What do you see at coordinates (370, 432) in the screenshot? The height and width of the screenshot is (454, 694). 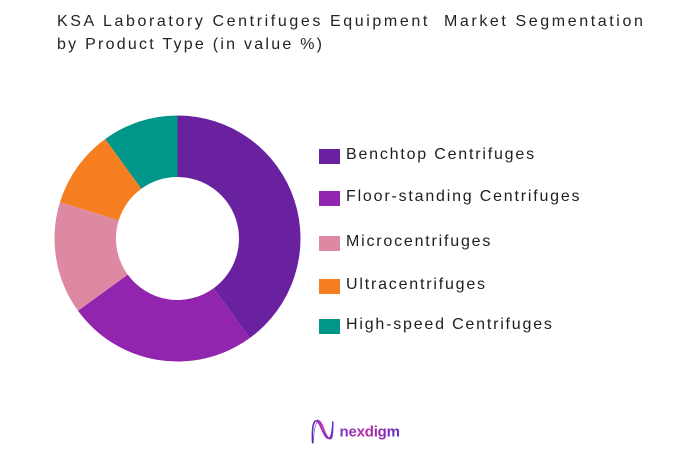 I see `svg-text: nexdigm` at bounding box center [370, 432].